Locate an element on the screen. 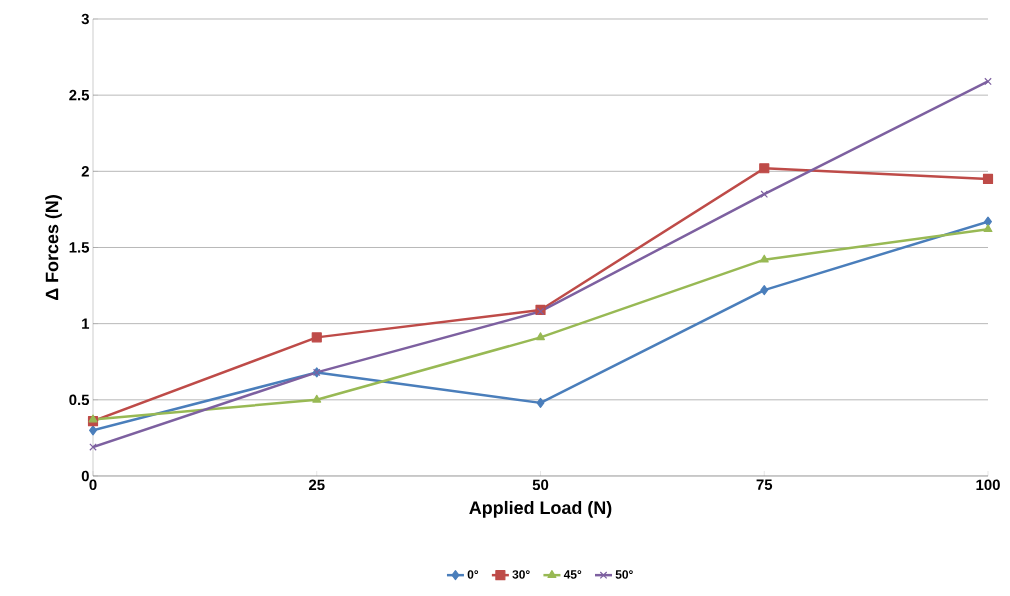  x-tick-label: 75 is located at coordinates (764, 484).